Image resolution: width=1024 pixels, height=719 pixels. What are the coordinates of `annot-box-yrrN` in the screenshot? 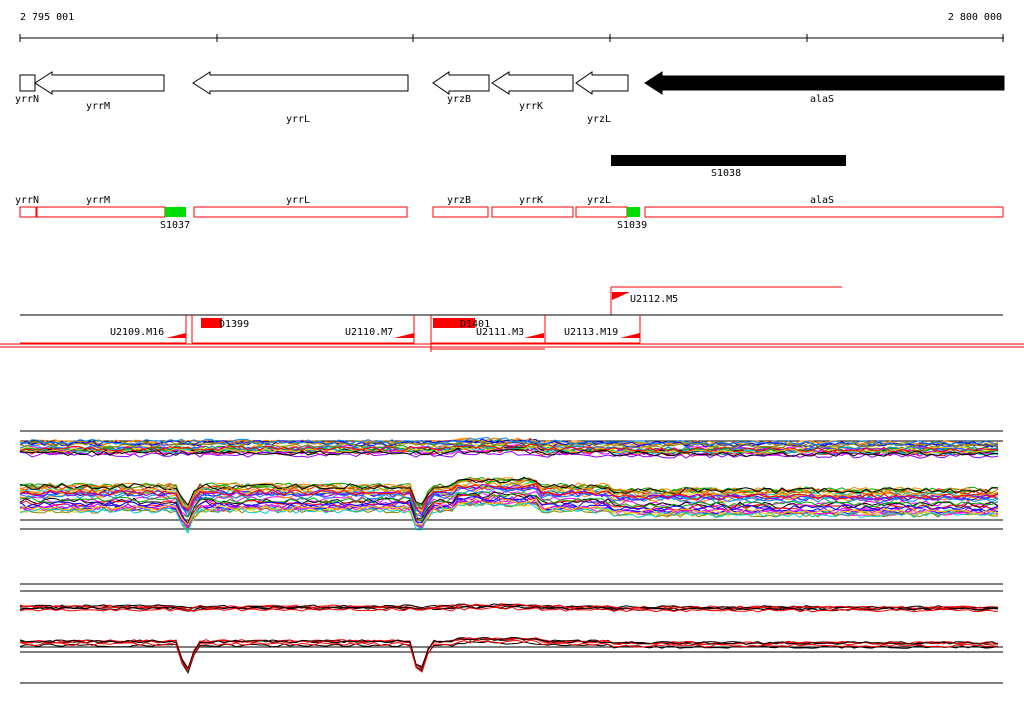 It's located at (28, 212).